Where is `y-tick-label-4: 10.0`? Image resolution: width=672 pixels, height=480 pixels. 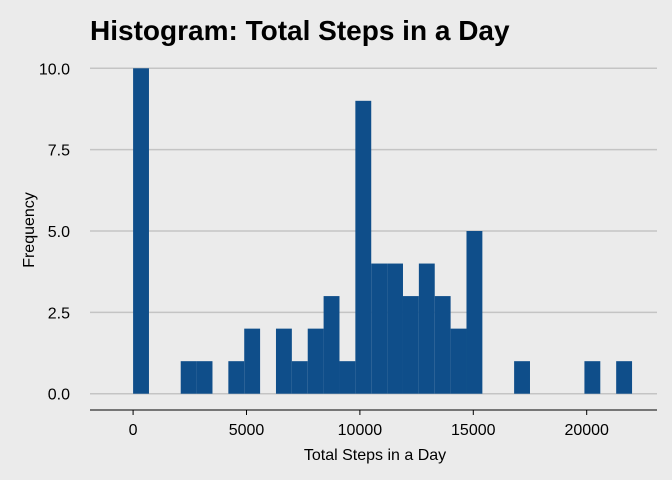 y-tick-label-4: 10.0 is located at coordinates (54, 69).